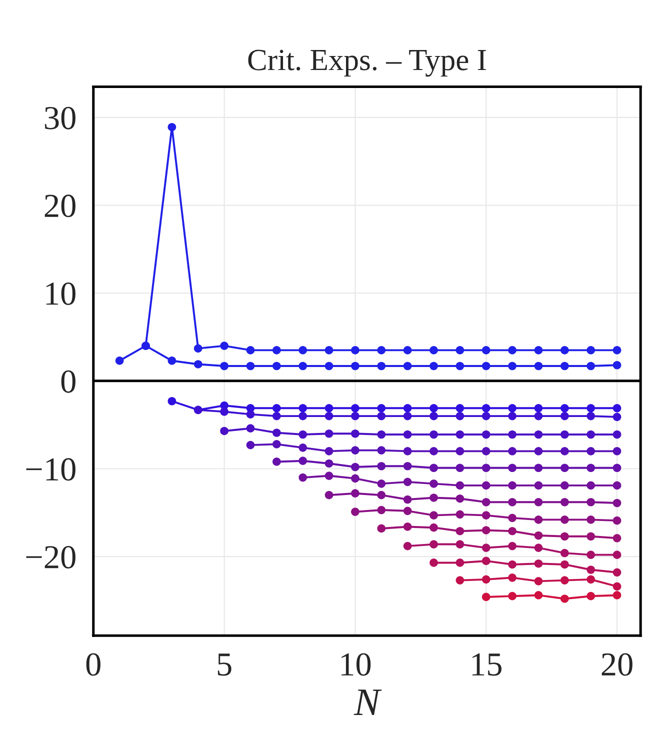 Image resolution: width=653 pixels, height=754 pixels. What do you see at coordinates (356, 664) in the screenshot?
I see `x-tick-label: 10` at bounding box center [356, 664].